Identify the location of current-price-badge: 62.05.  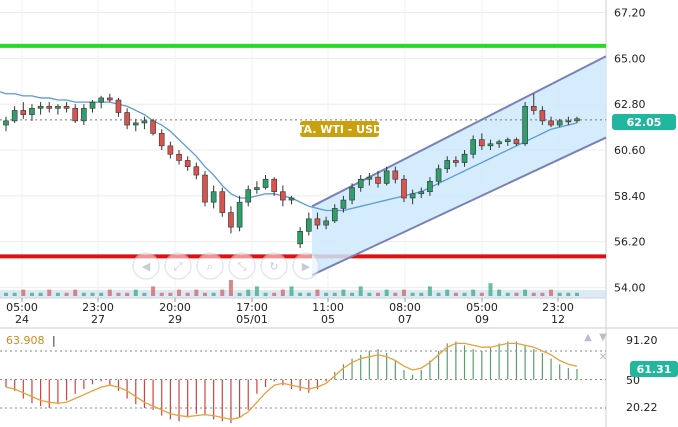
(644, 122).